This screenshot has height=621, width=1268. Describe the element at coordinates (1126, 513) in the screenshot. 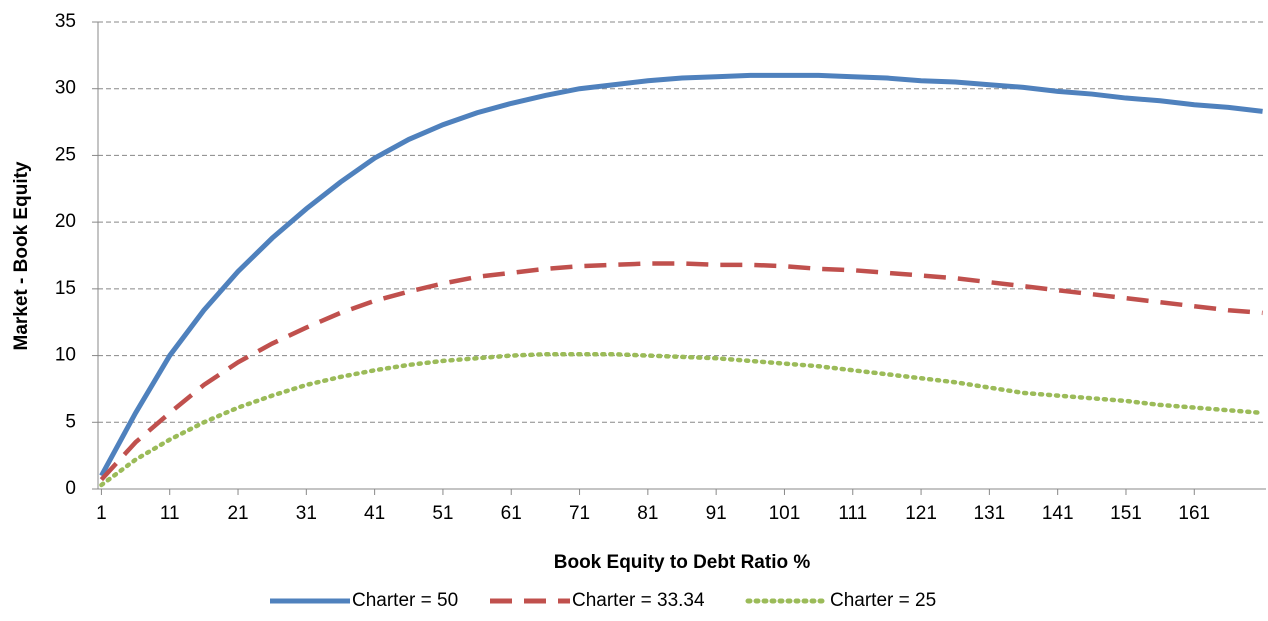

I see `x-tick-label: 151` at that location.